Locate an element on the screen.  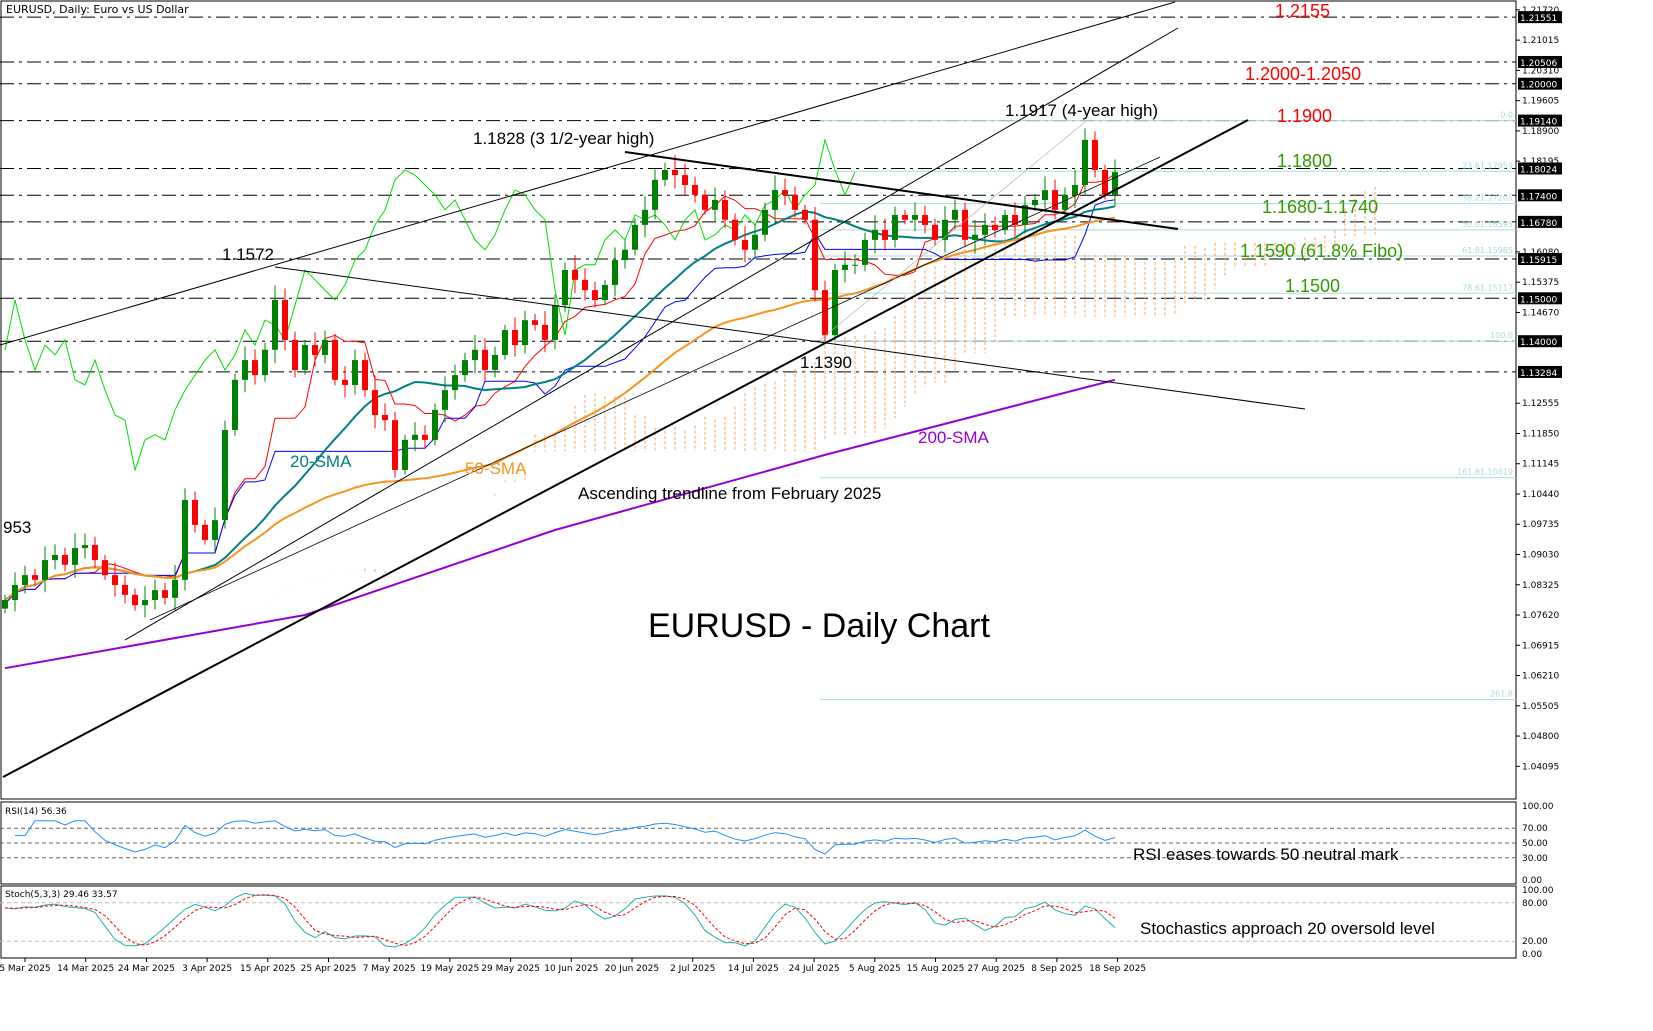
price-tick-label: 1.04800 is located at coordinates (1540, 737).